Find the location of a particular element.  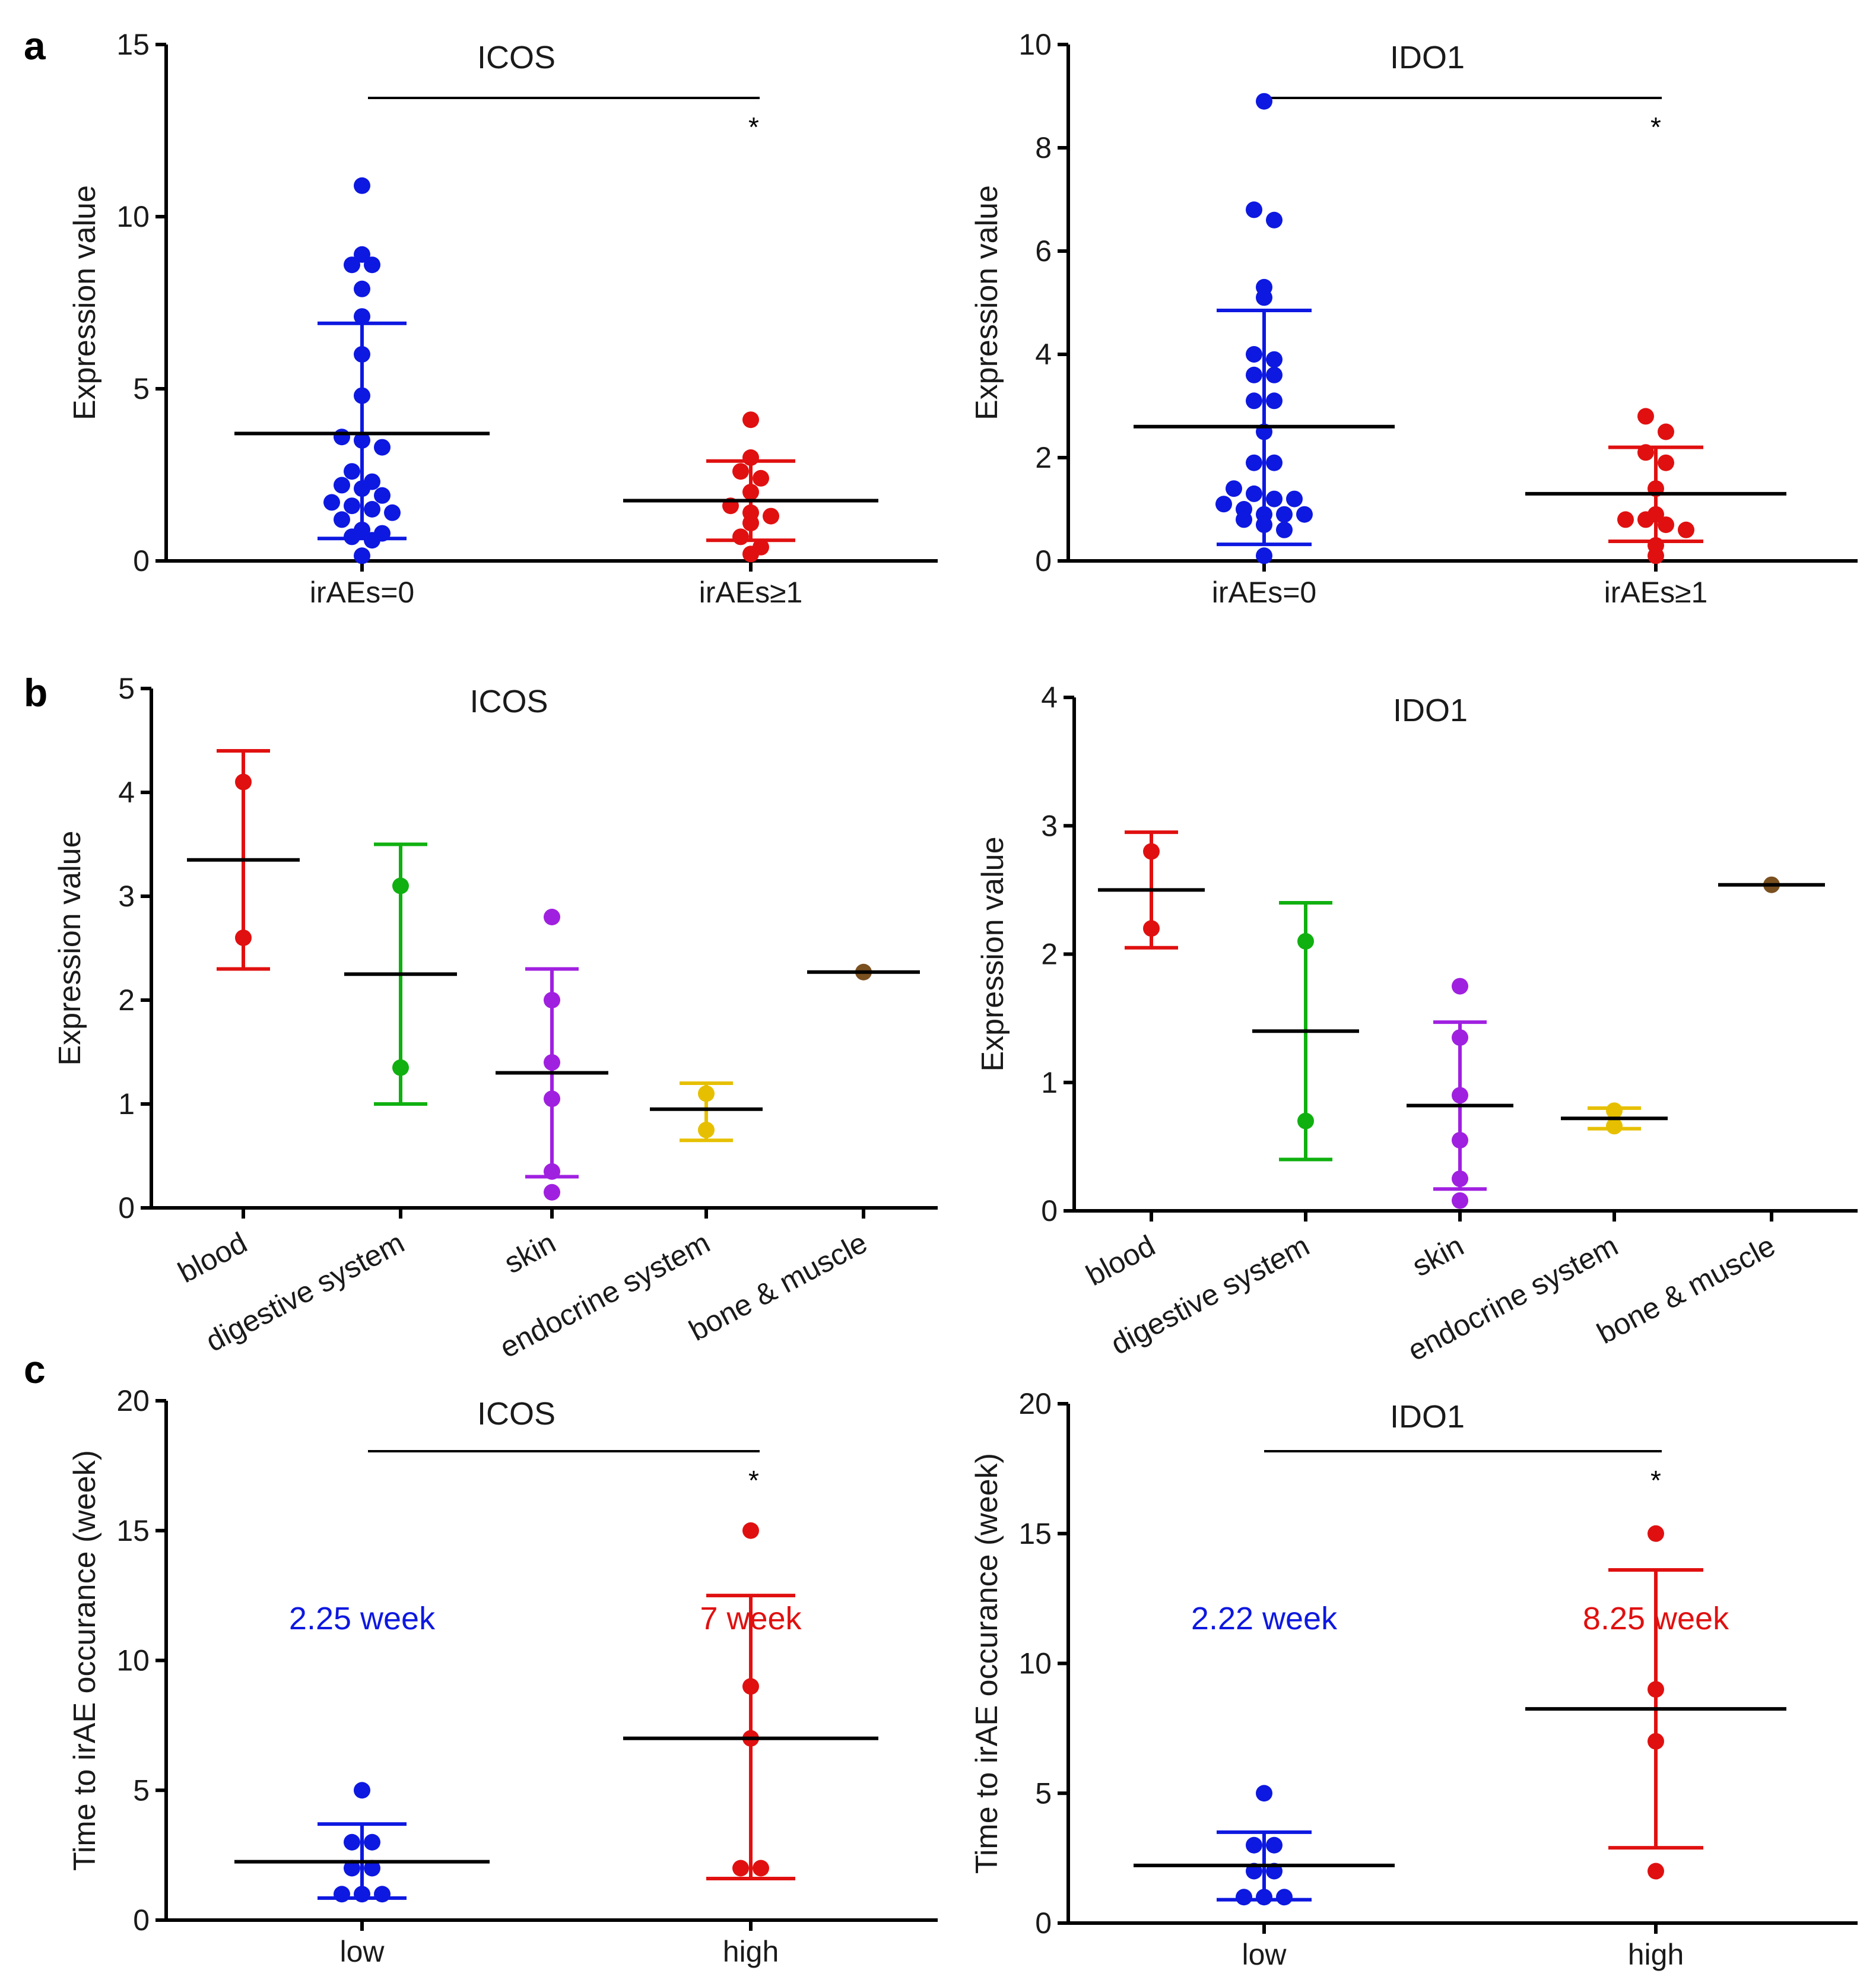

panel-label-b: b is located at coordinates (35, 693).